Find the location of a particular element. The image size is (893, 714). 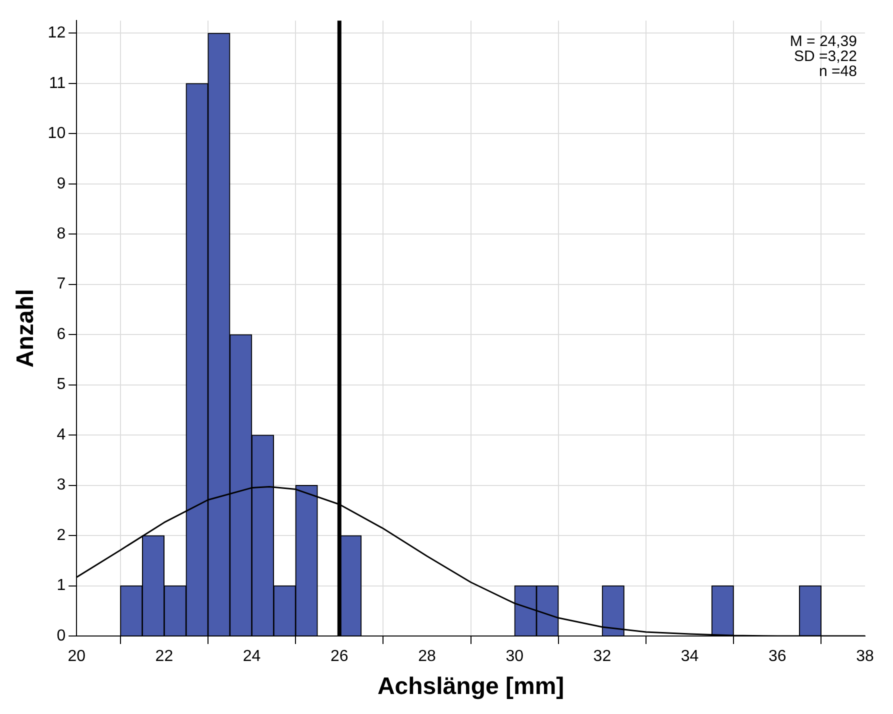

x-tick-label: 26 is located at coordinates (339, 657).